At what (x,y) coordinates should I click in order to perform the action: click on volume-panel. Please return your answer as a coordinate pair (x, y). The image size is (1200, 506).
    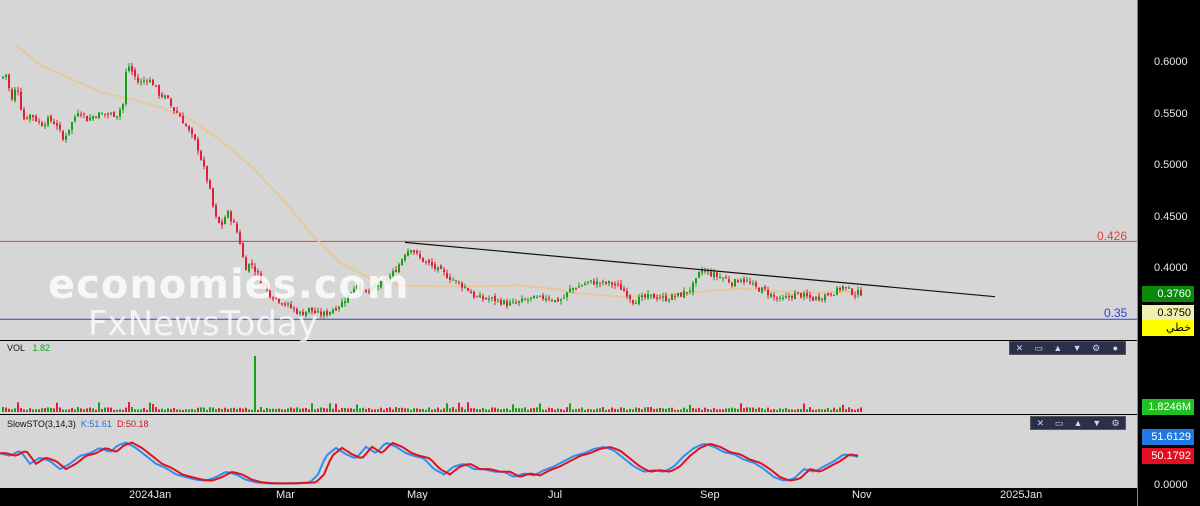
    Looking at the image, I should click on (568, 378).